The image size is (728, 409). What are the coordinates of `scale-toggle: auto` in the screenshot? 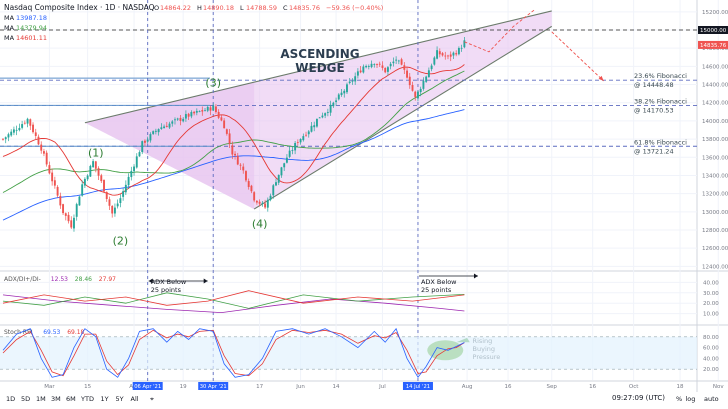 It's located at (711, 399).